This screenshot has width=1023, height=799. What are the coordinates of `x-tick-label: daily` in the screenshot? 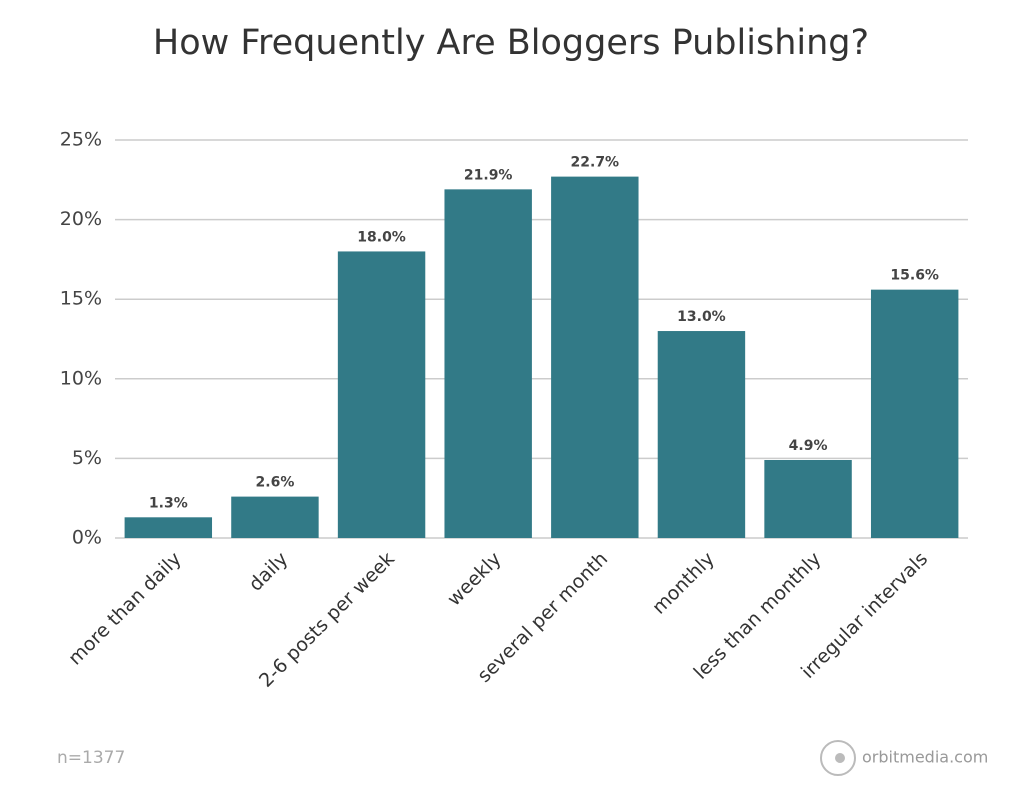 It's located at (269, 572).